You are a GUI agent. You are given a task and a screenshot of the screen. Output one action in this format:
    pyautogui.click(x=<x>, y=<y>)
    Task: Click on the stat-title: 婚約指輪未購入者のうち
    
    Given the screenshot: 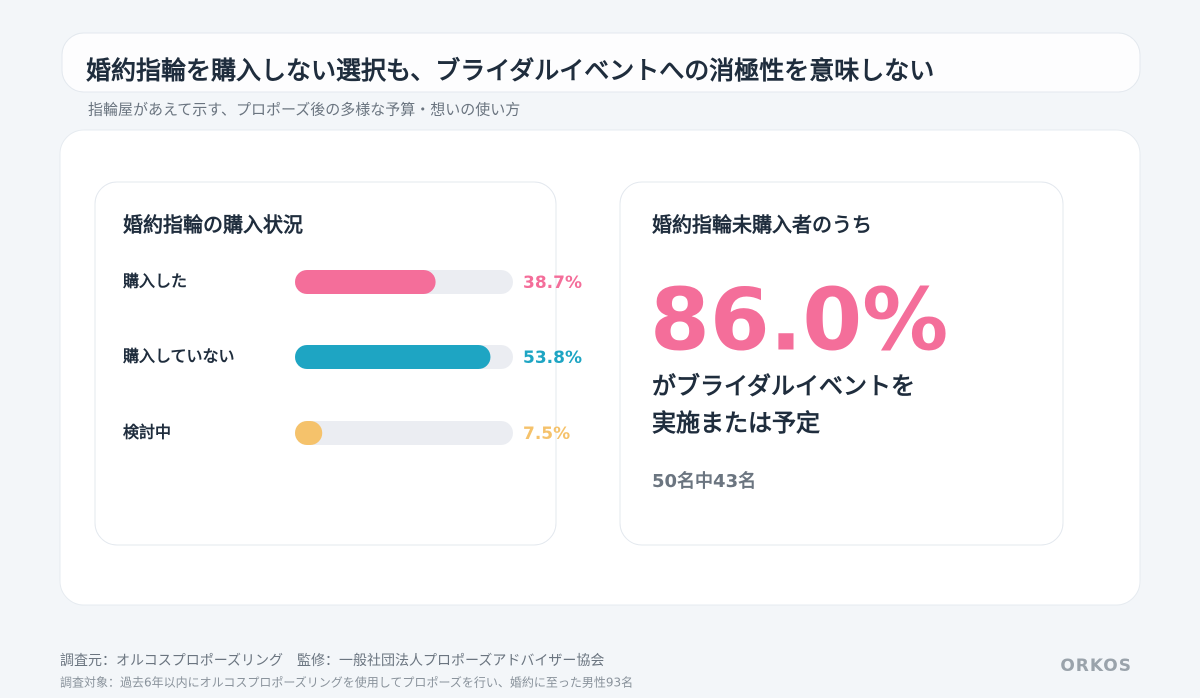 What is the action you would take?
    pyautogui.click(x=762, y=225)
    